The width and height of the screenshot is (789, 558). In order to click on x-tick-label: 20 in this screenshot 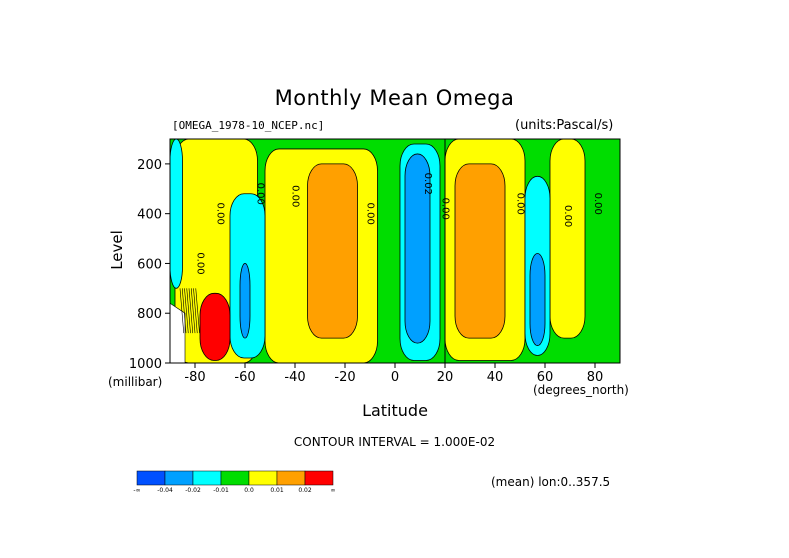, I will do `click(445, 377)`.